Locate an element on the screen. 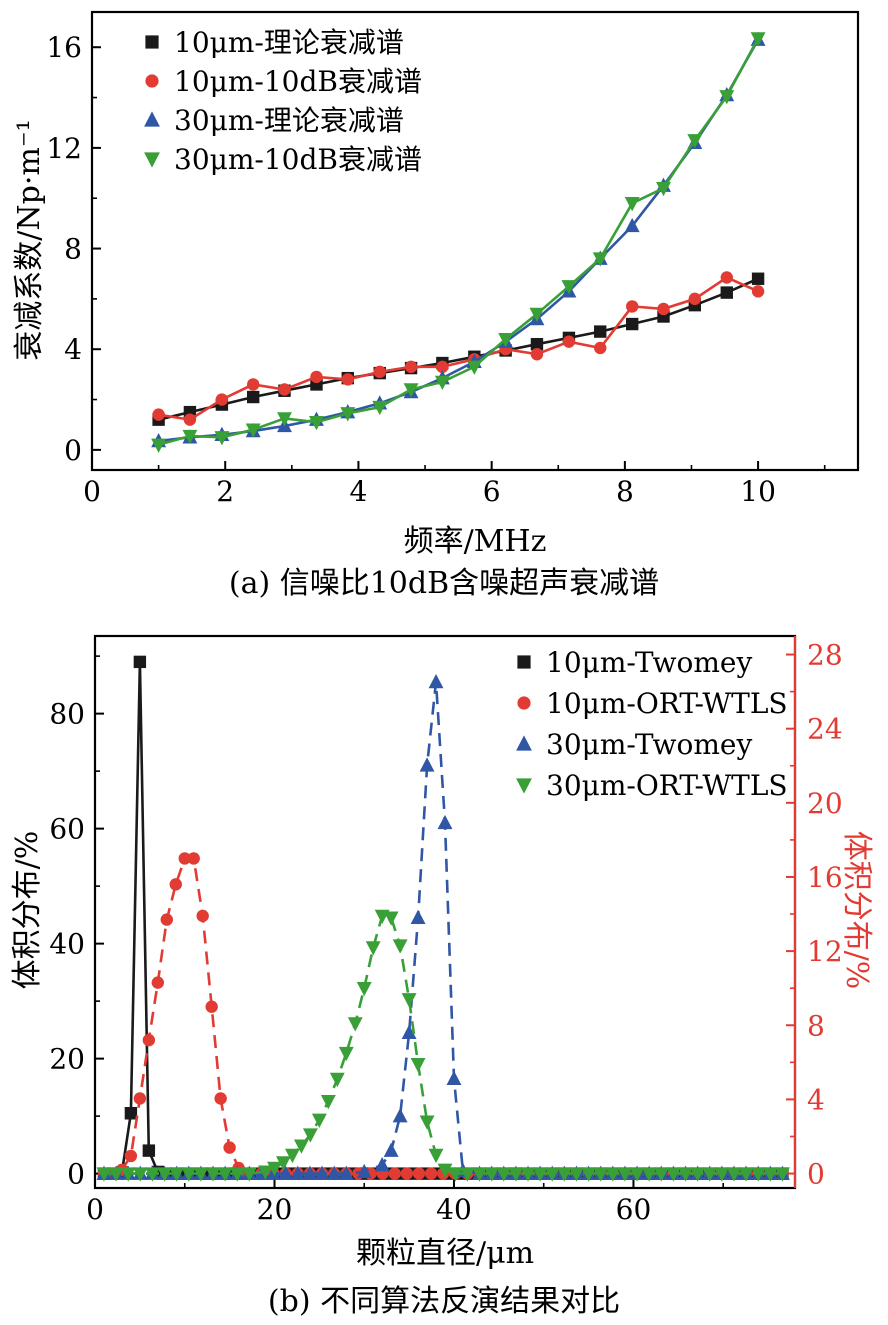 Image resolution: width=888 pixels, height=1325 pixels. x-tick-label: 20 is located at coordinates (275, 1209).